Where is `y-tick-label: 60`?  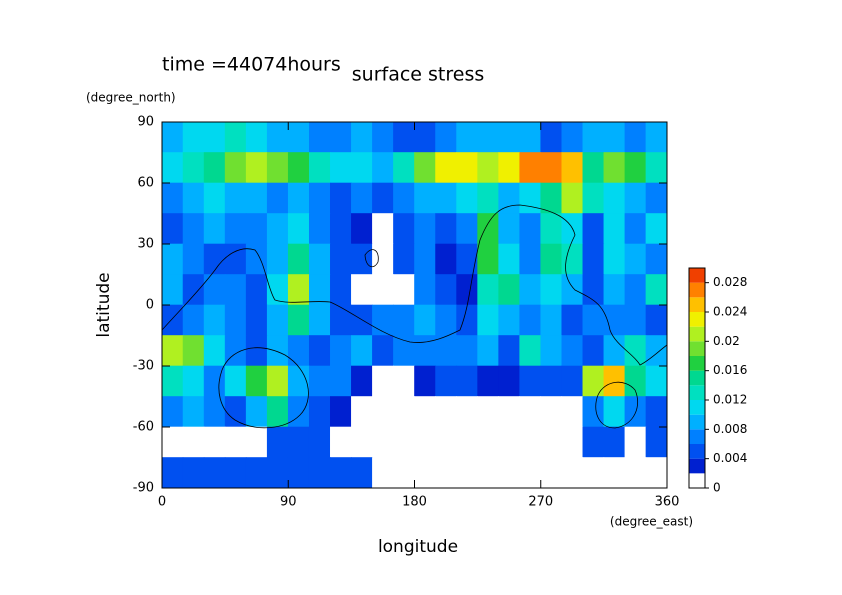
y-tick-label: 60 is located at coordinates (145, 183).